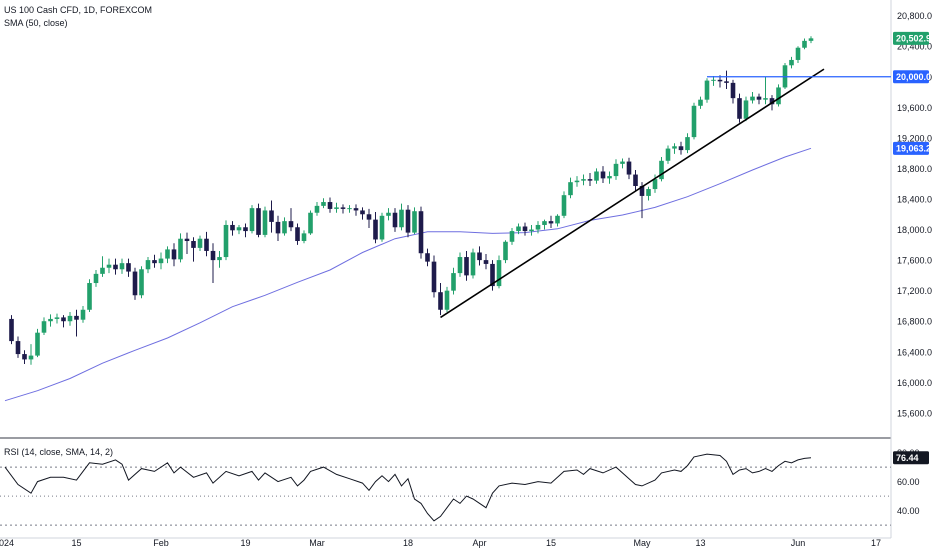  Describe the element at coordinates (161, 543) in the screenshot. I see `time-tick-label: Feb` at that location.